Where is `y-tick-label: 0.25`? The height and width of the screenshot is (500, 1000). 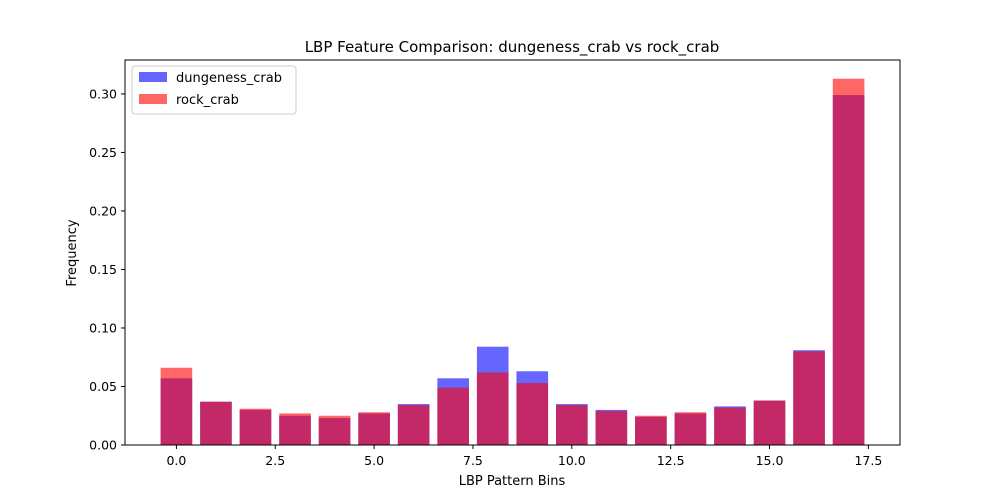
y-tick-label: 0.25 is located at coordinates (103, 152).